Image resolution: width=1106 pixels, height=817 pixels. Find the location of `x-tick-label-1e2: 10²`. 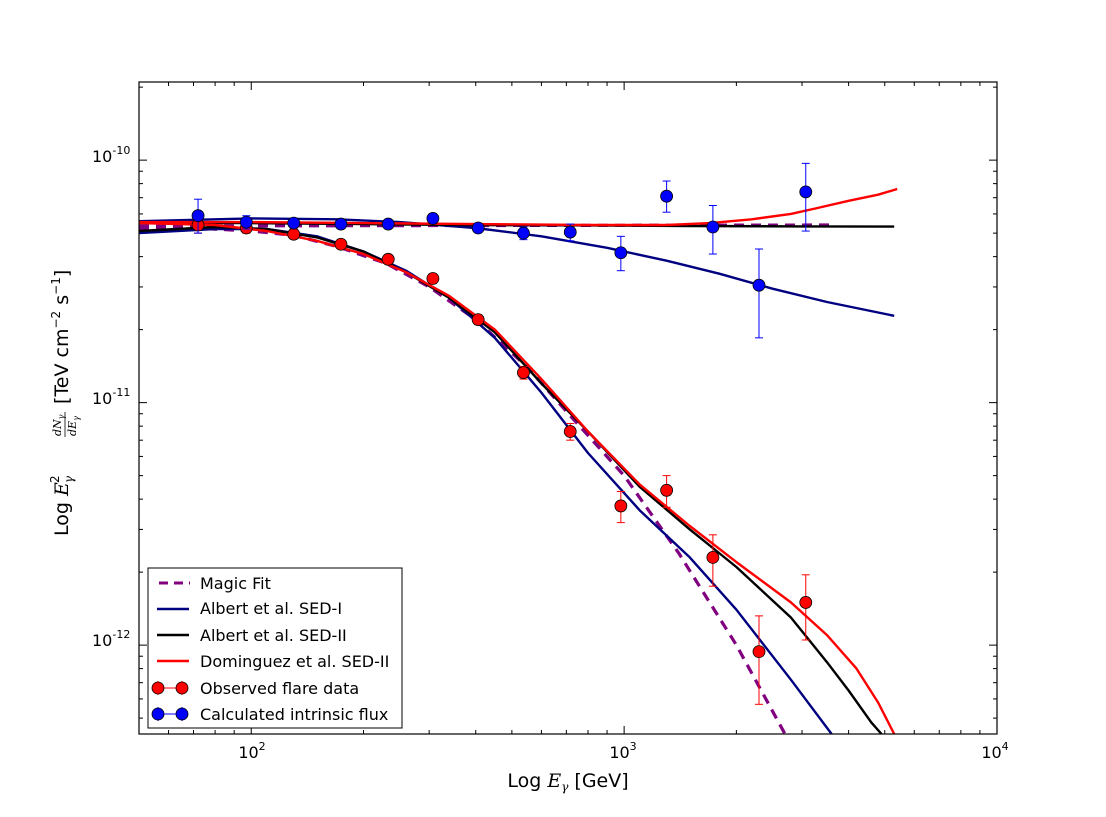

x-tick-label-1e2: 10² is located at coordinates (251, 751).